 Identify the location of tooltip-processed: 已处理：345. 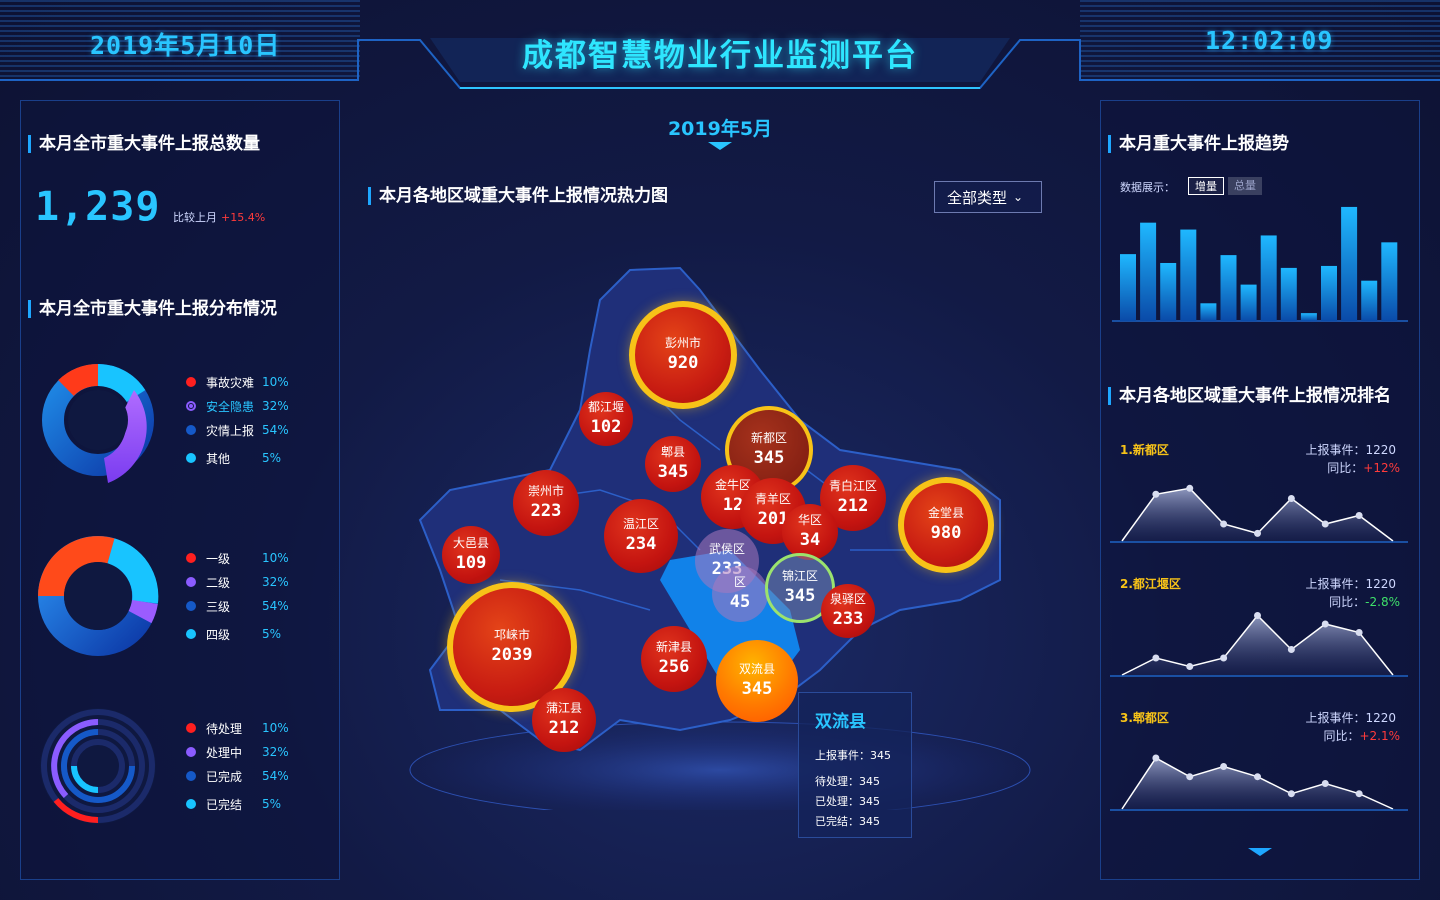
(847, 801).